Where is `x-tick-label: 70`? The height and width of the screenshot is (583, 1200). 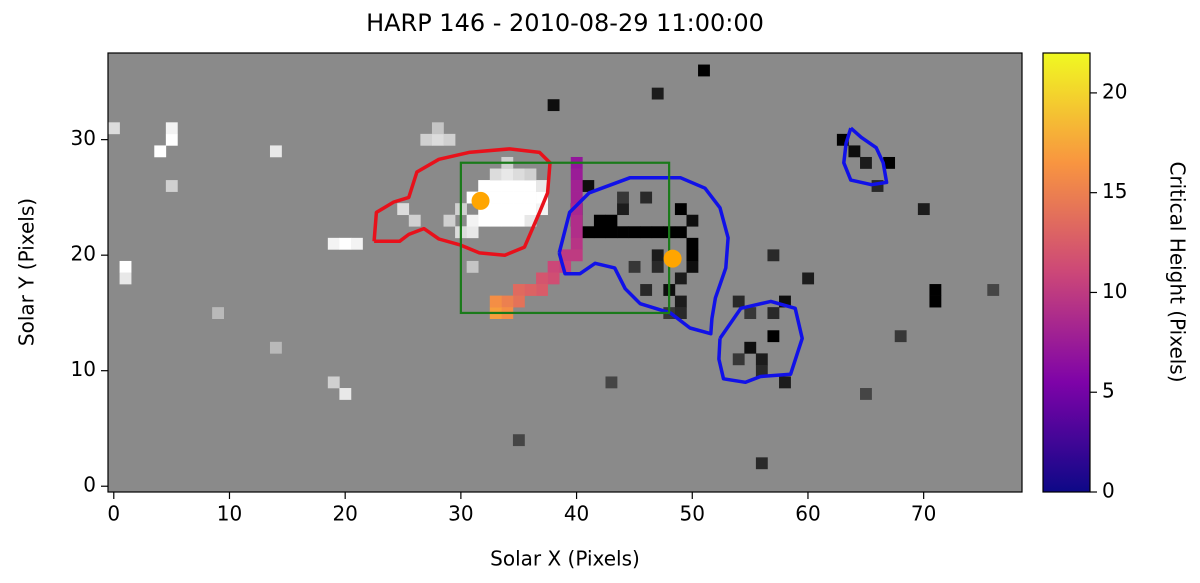
x-tick-label: 70 is located at coordinates (923, 514).